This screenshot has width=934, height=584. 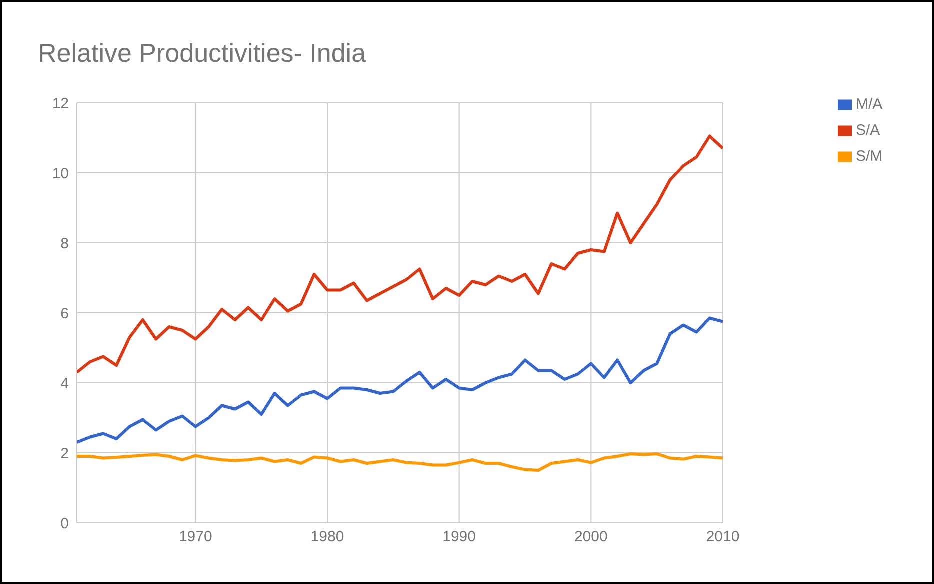 I want to click on legend-label: S/A, so click(x=868, y=130).